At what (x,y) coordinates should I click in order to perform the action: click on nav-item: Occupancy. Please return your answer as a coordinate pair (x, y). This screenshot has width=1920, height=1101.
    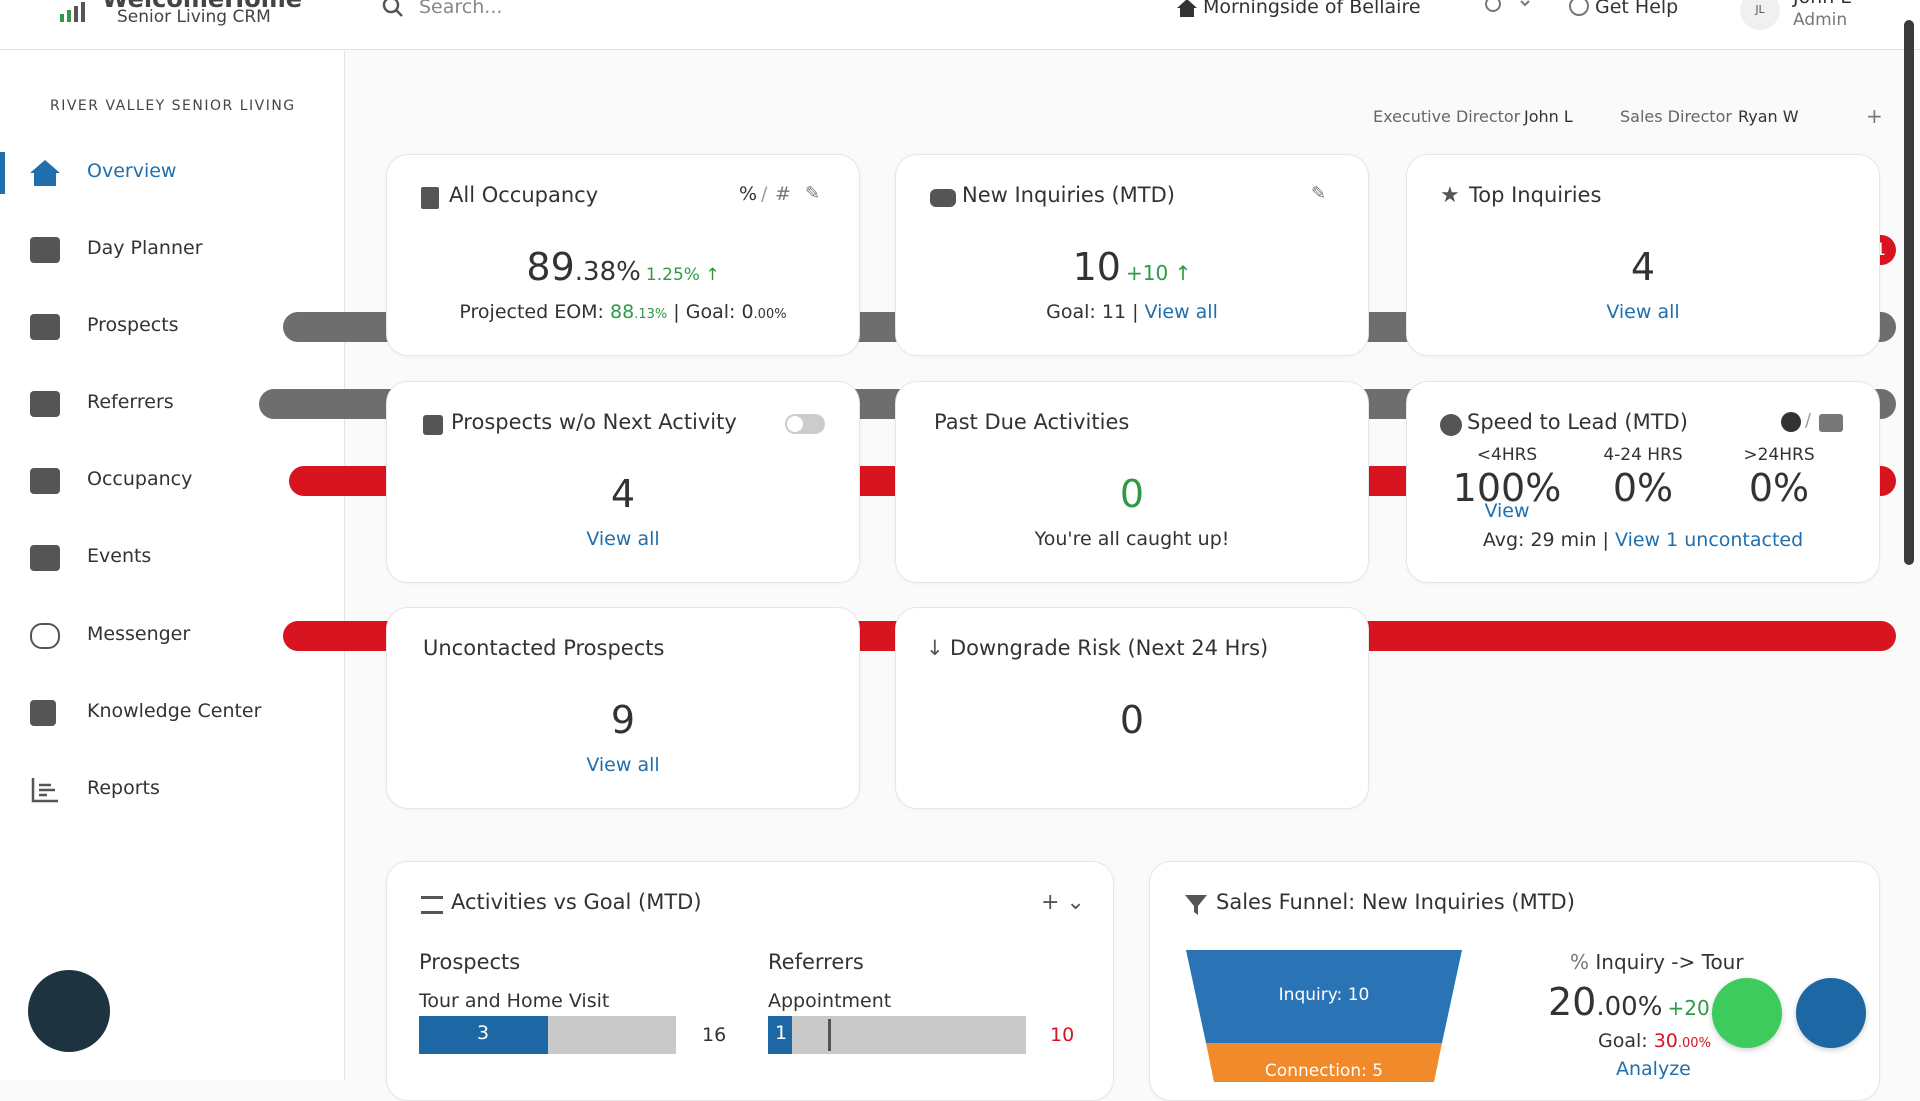
    Looking at the image, I should click on (140, 479).